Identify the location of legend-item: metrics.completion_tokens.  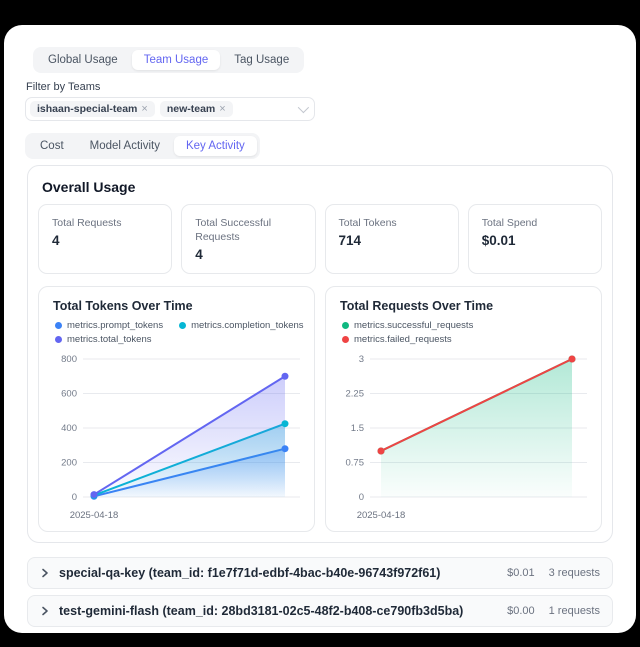
(241, 326).